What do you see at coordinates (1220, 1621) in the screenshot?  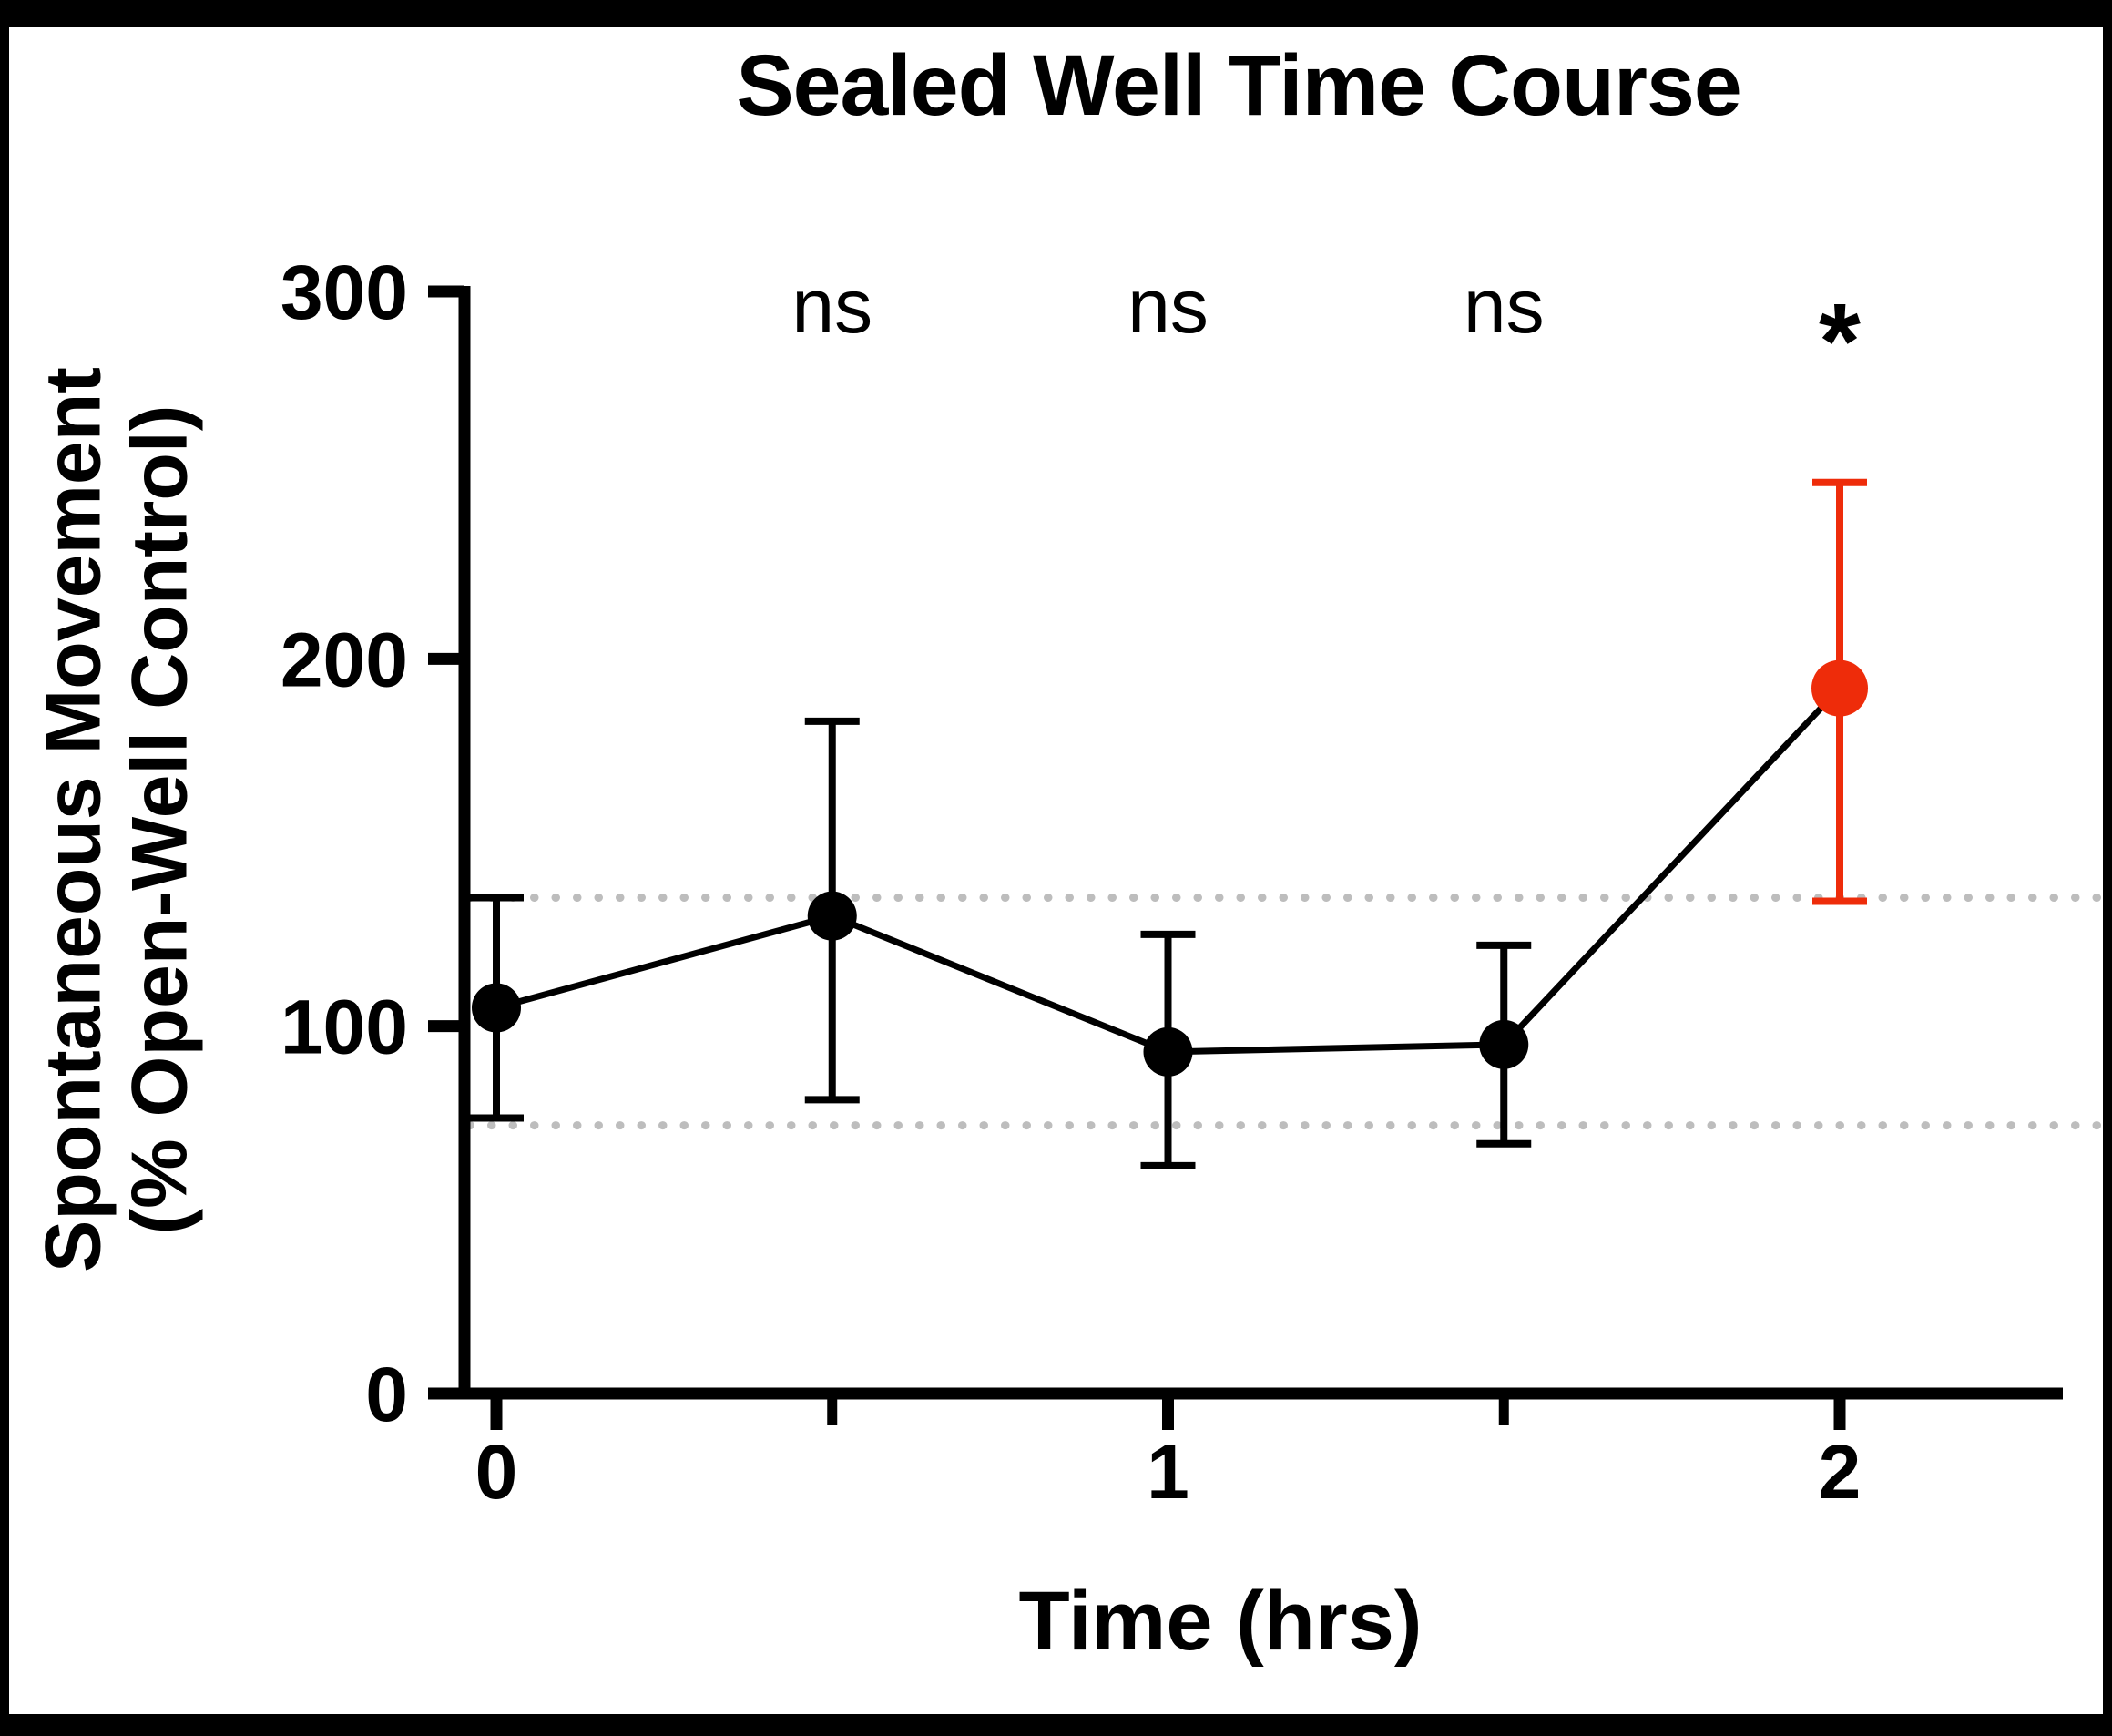 I see `x-axis-label: Time (hrs)` at bounding box center [1220, 1621].